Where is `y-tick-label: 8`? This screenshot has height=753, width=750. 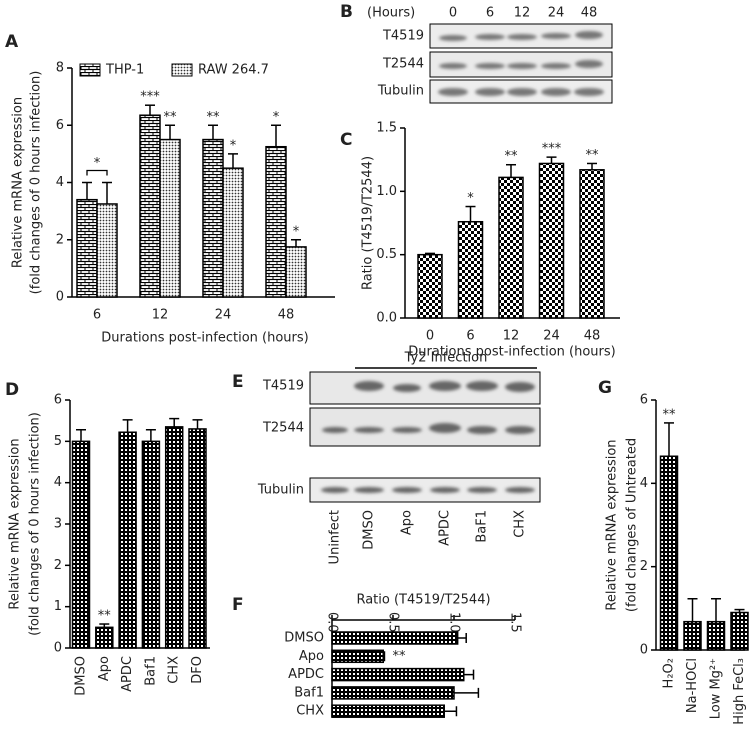
y-tick-label: 8 is located at coordinates (60, 68).